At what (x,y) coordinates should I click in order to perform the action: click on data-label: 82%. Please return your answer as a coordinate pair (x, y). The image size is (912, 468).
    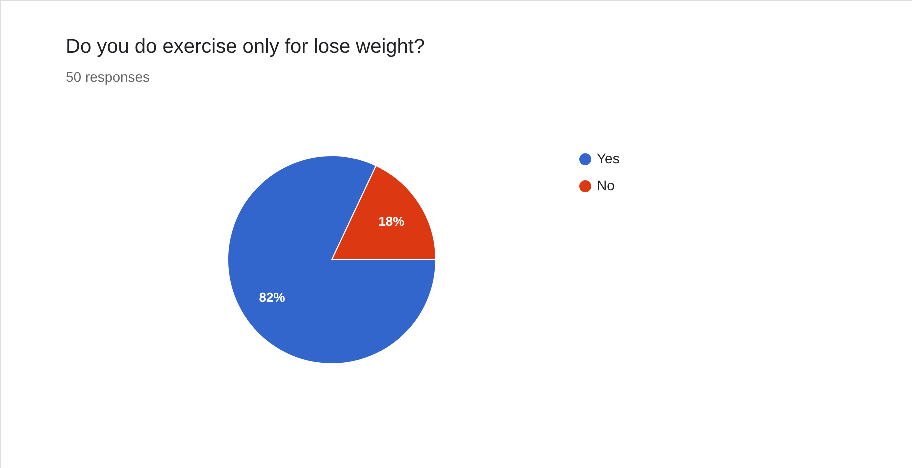
    Looking at the image, I should click on (272, 297).